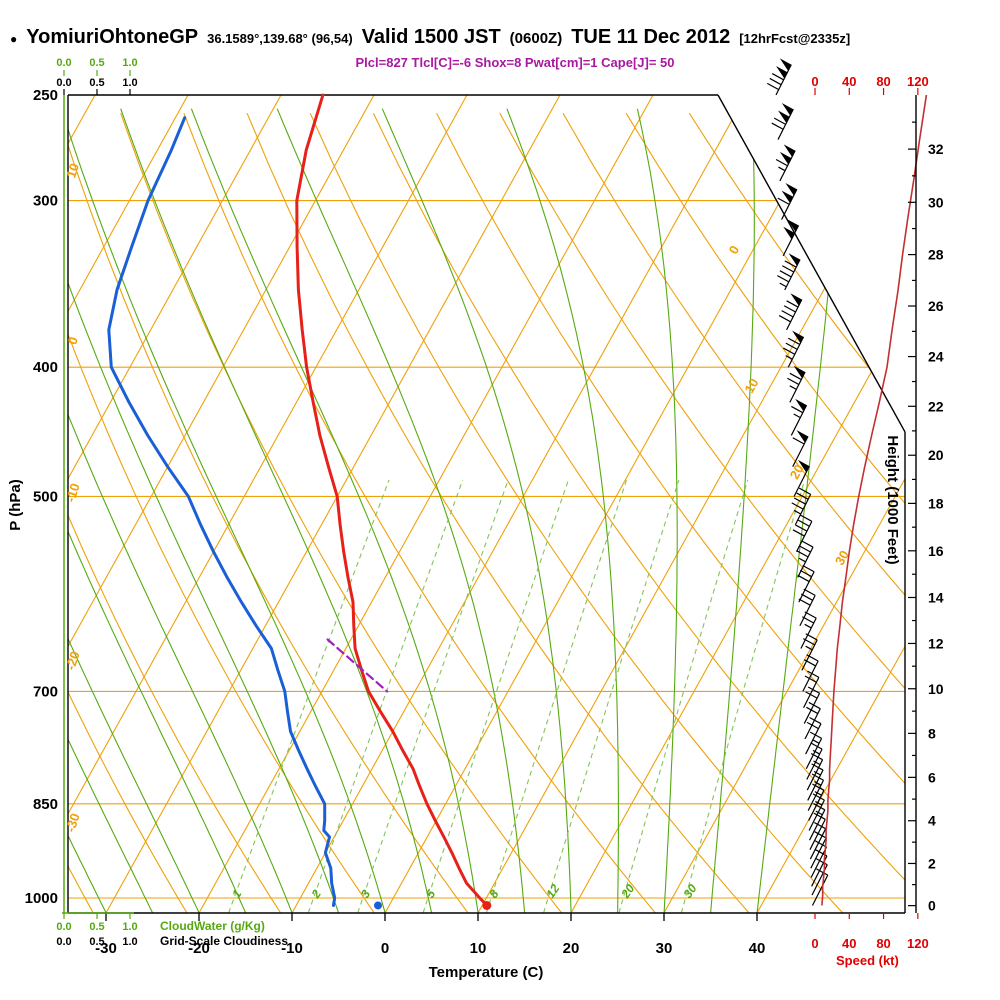 Image resolution: width=1000 pixels, height=1000 pixels. I want to click on dry-adiabat-label: 0, so click(72, 341).